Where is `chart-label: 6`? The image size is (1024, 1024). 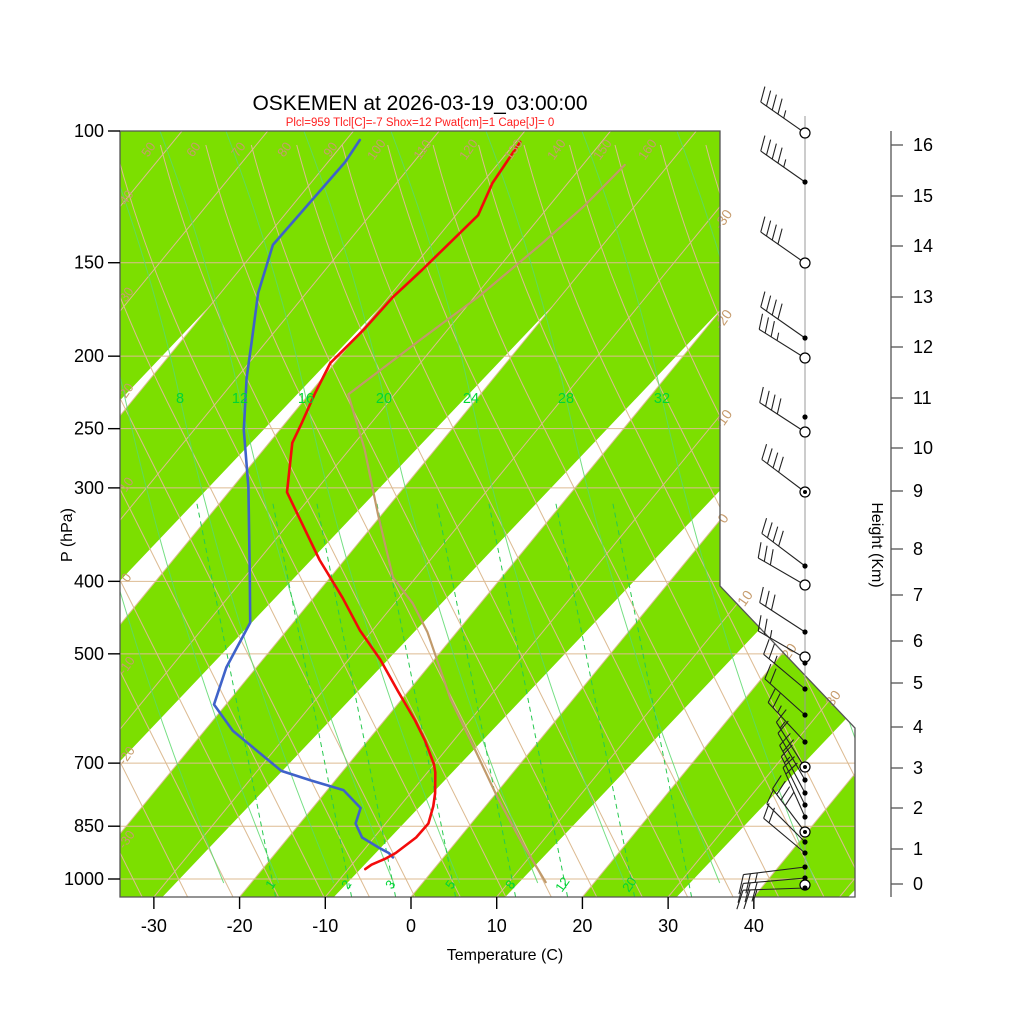
chart-label: 6 is located at coordinates (918, 641).